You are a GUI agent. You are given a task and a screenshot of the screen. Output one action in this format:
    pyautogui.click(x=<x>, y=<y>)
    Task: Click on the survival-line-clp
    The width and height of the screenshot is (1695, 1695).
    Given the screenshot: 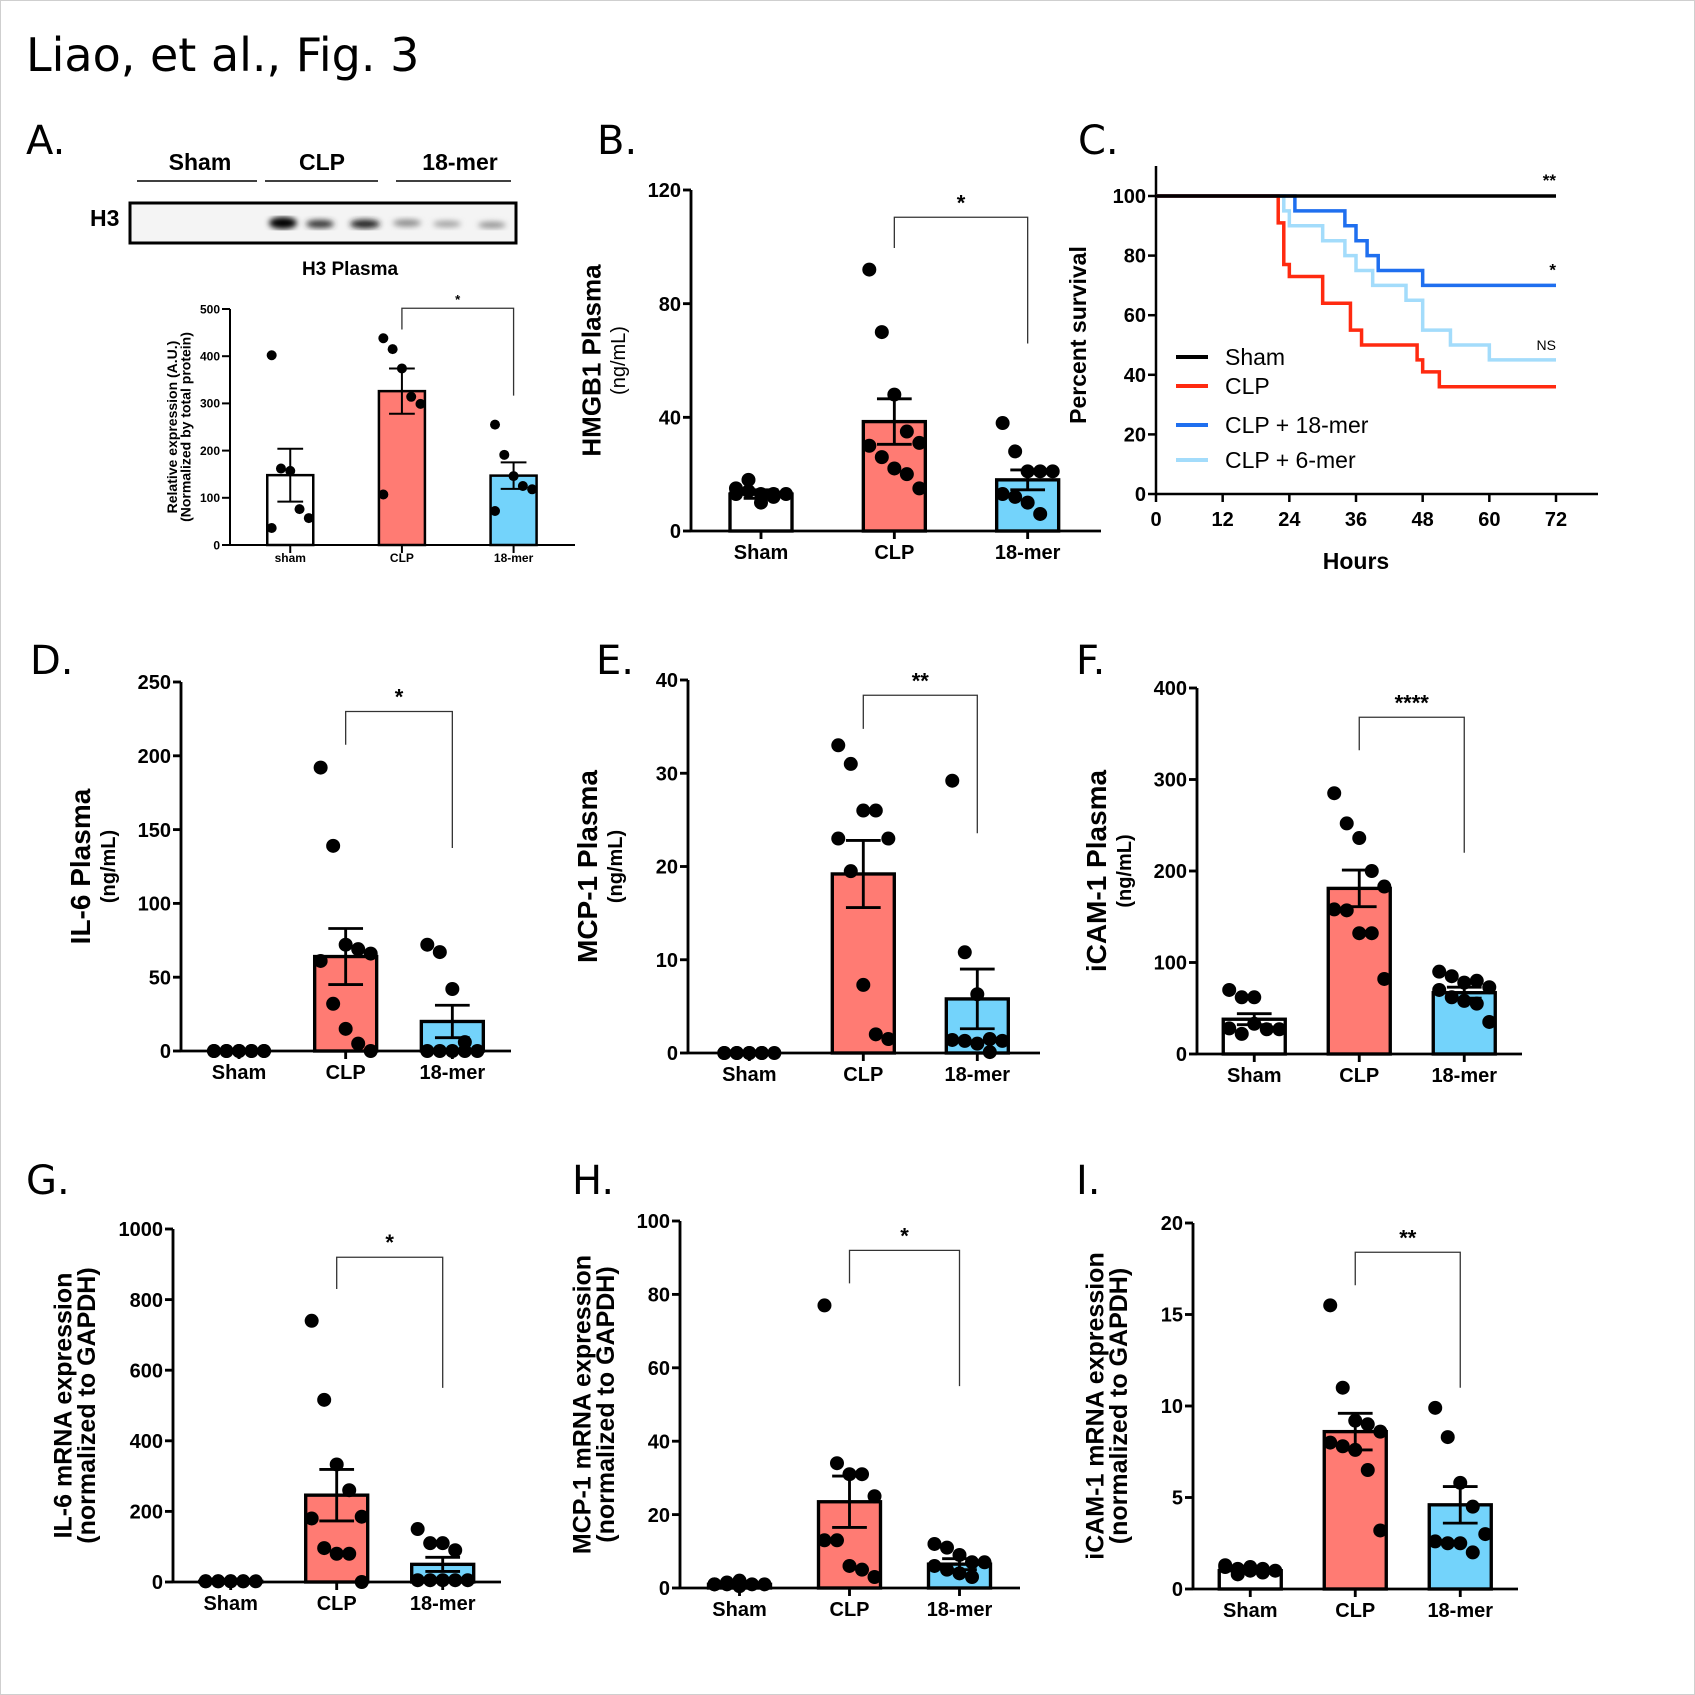 What is the action you would take?
    pyautogui.click(x=1356, y=291)
    